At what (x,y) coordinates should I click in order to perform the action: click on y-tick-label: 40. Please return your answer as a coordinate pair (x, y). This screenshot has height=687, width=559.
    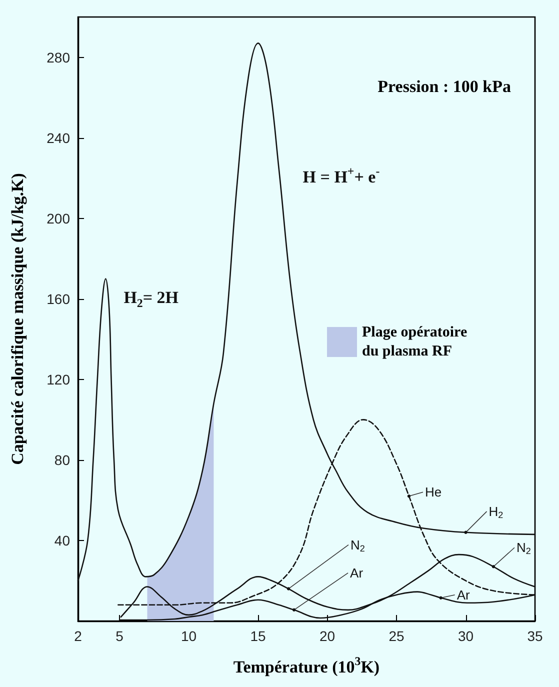
    Looking at the image, I should click on (62, 540).